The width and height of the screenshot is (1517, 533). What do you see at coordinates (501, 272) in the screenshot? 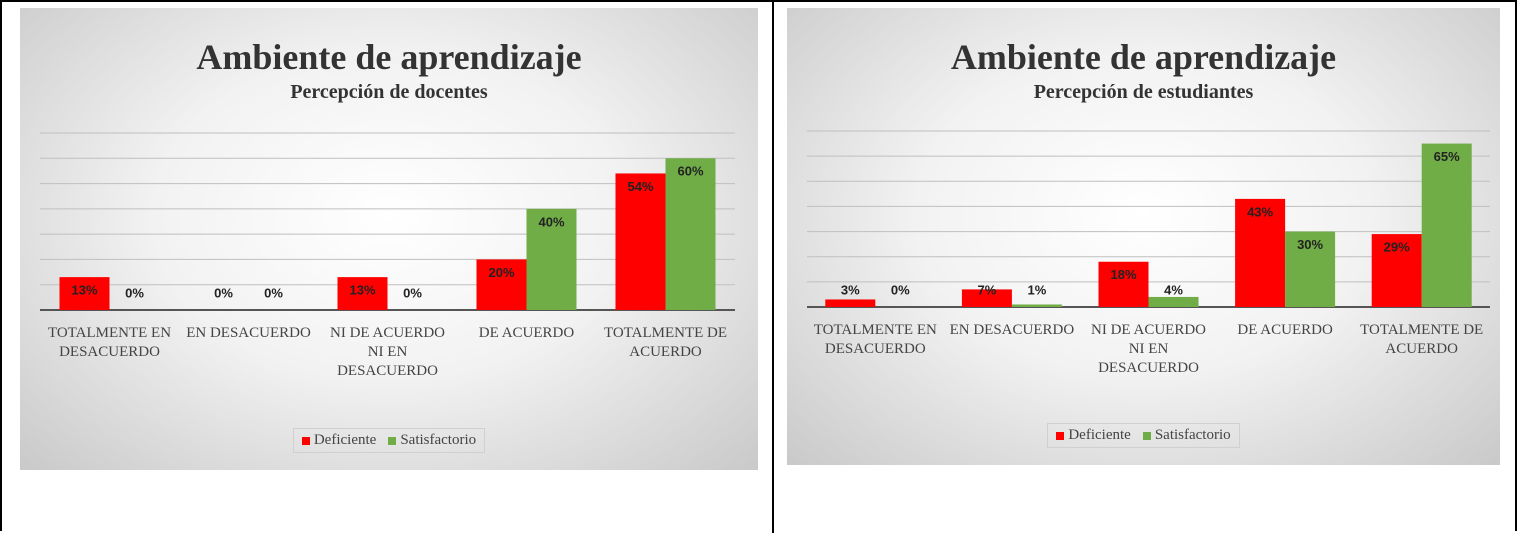
I see `data-label: 20%` at bounding box center [501, 272].